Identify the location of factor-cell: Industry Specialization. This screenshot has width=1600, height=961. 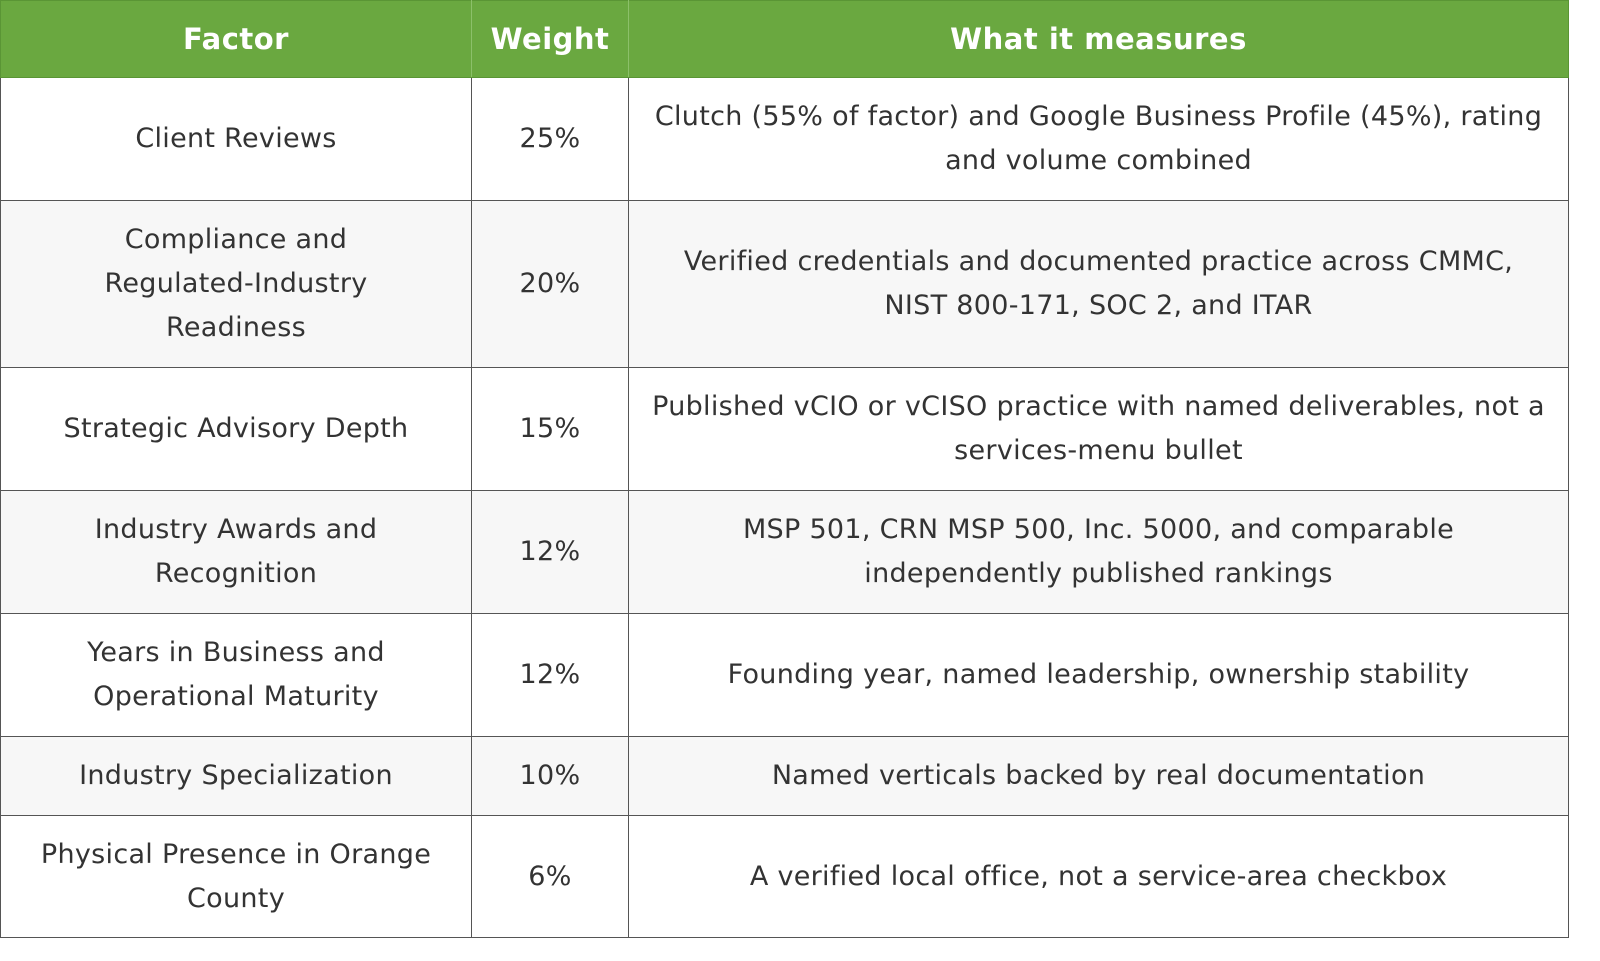
(236, 776).